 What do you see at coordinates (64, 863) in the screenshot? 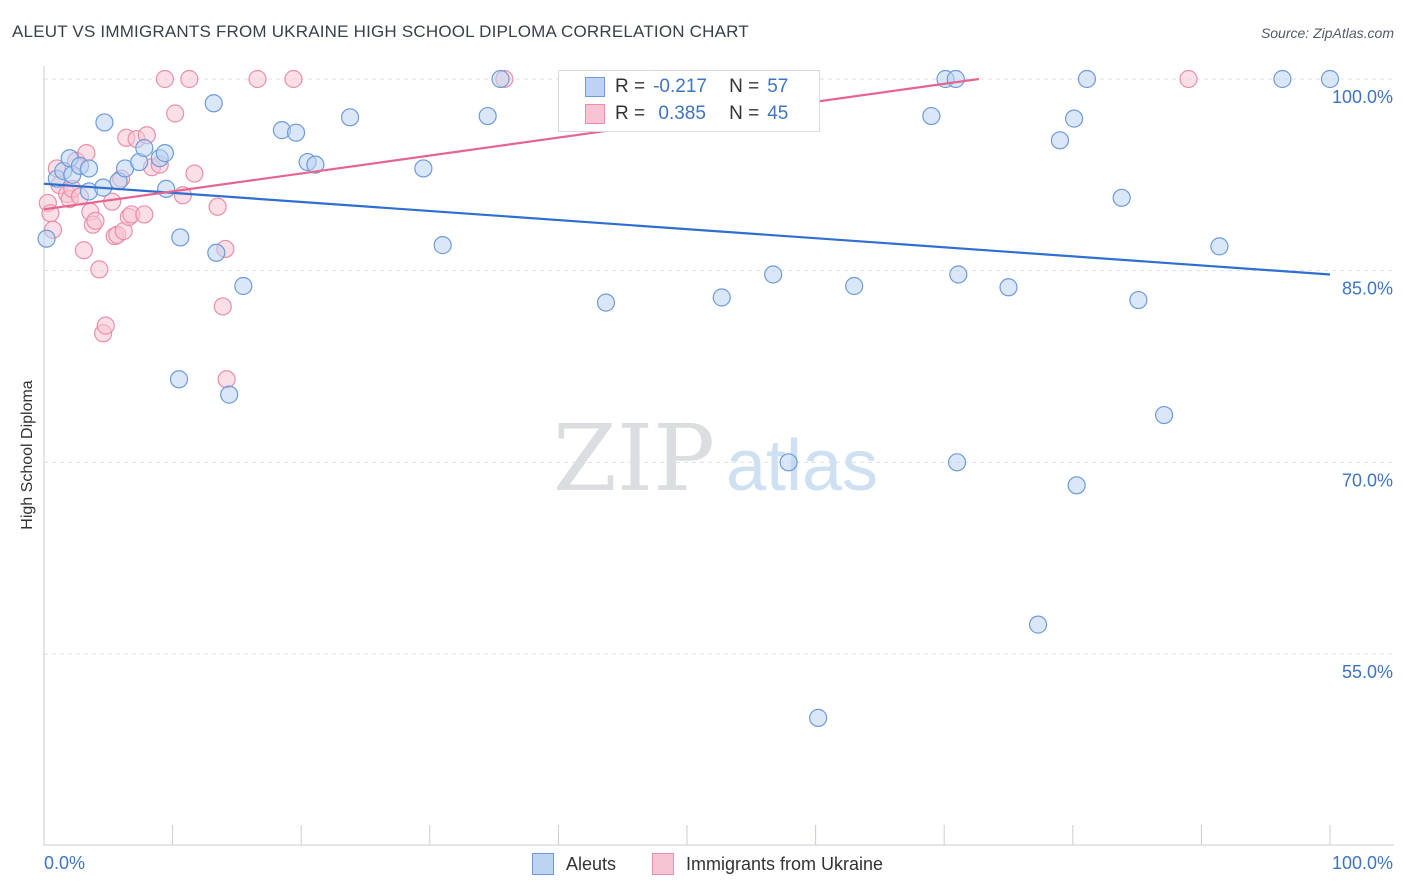
I see `x-tick-label: 0.0%` at bounding box center [64, 863].